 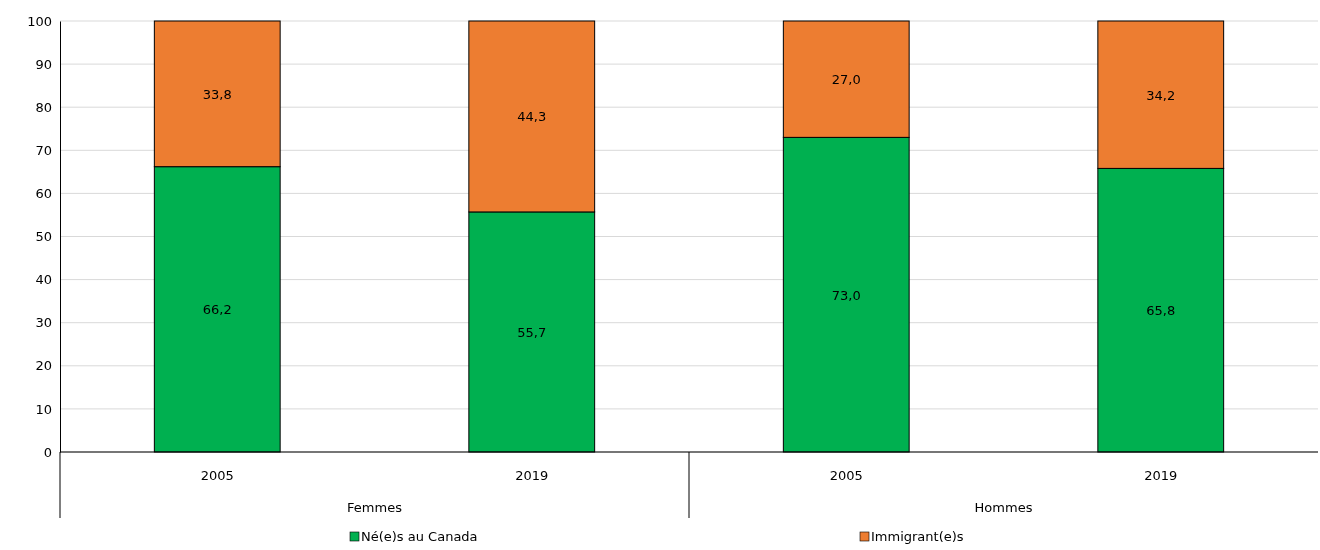 What do you see at coordinates (43, 409) in the screenshot?
I see `y-tick-label: 10` at bounding box center [43, 409].